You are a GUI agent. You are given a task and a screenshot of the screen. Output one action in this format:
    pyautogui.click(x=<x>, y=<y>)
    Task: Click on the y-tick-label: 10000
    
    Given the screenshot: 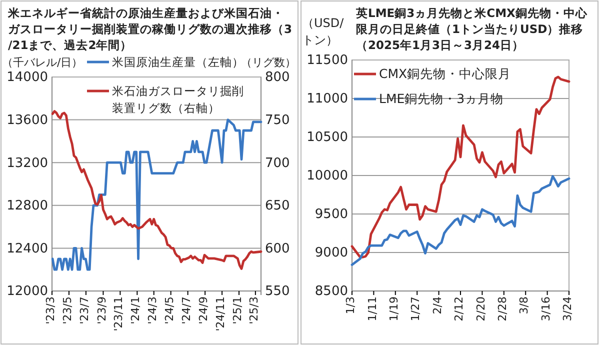 What is the action you would take?
    pyautogui.click(x=327, y=176)
    